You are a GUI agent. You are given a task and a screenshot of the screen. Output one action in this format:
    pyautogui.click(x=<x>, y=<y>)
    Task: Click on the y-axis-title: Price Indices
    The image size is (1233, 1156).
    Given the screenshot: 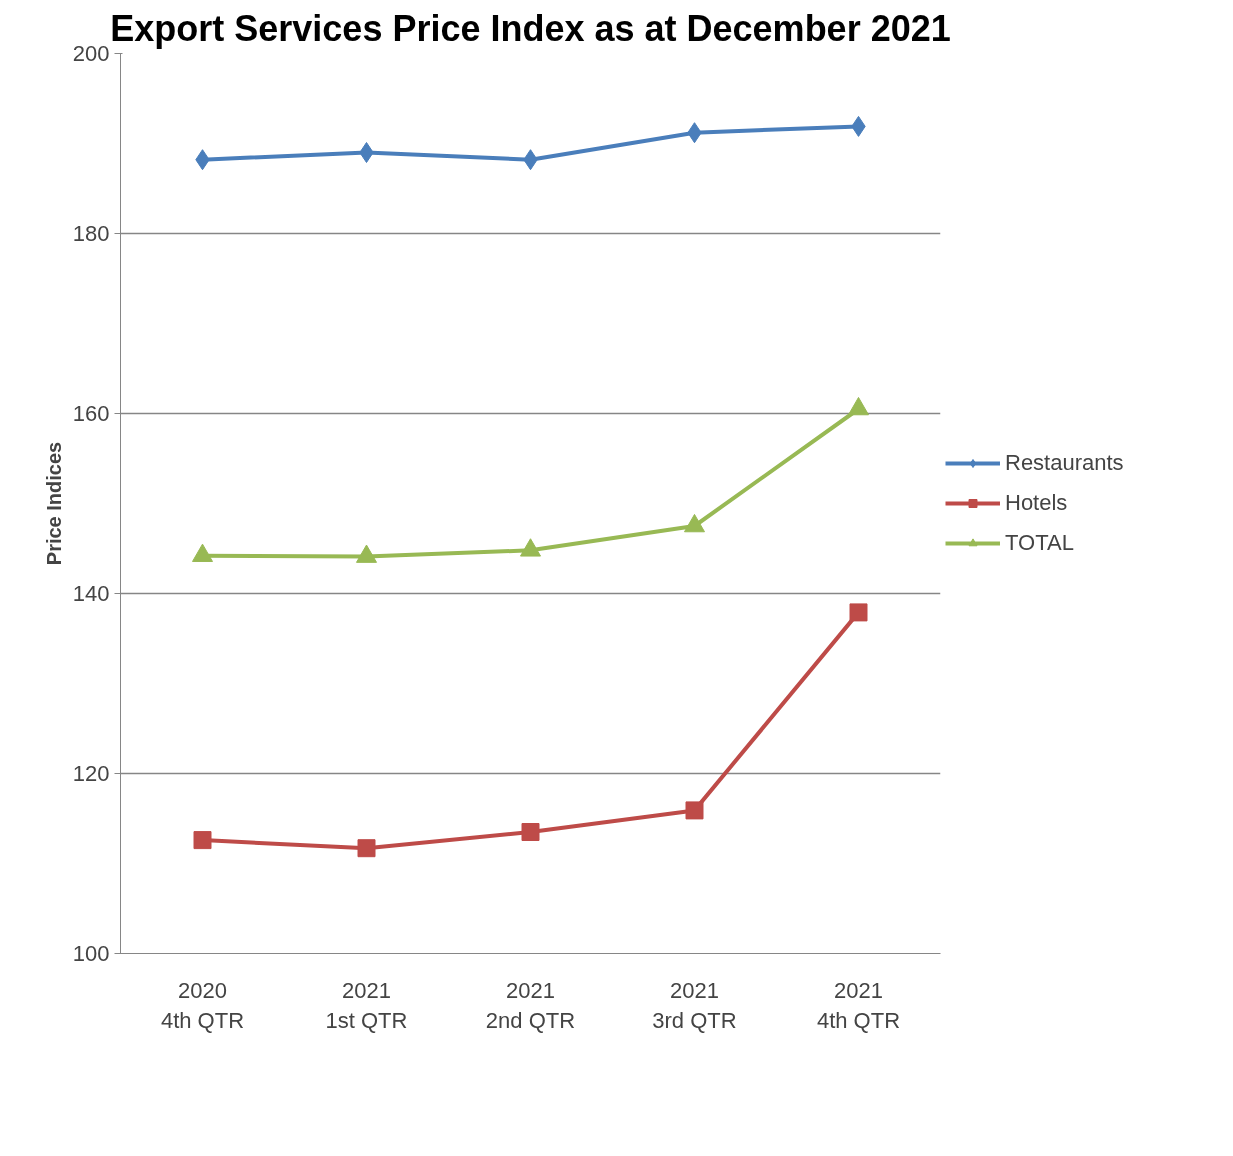 What is the action you would take?
    pyautogui.click(x=53, y=503)
    